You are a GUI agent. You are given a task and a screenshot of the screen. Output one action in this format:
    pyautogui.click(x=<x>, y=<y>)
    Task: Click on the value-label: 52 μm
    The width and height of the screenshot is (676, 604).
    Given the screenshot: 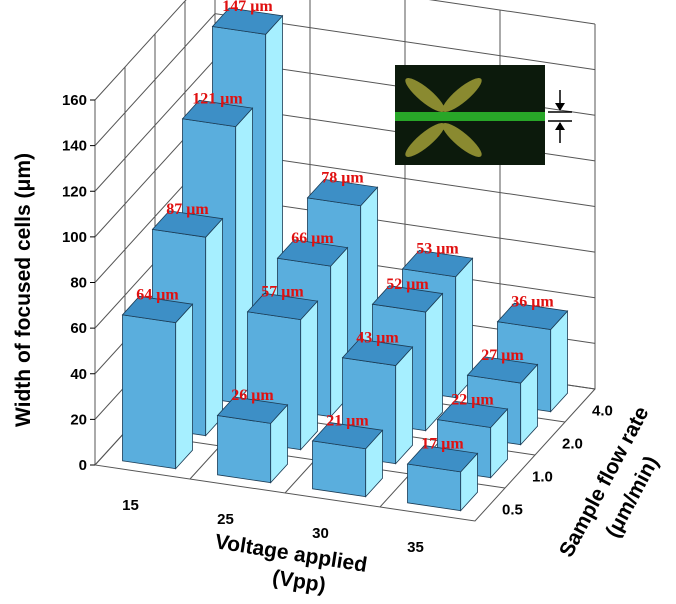 What is the action you would take?
    pyautogui.click(x=407, y=284)
    